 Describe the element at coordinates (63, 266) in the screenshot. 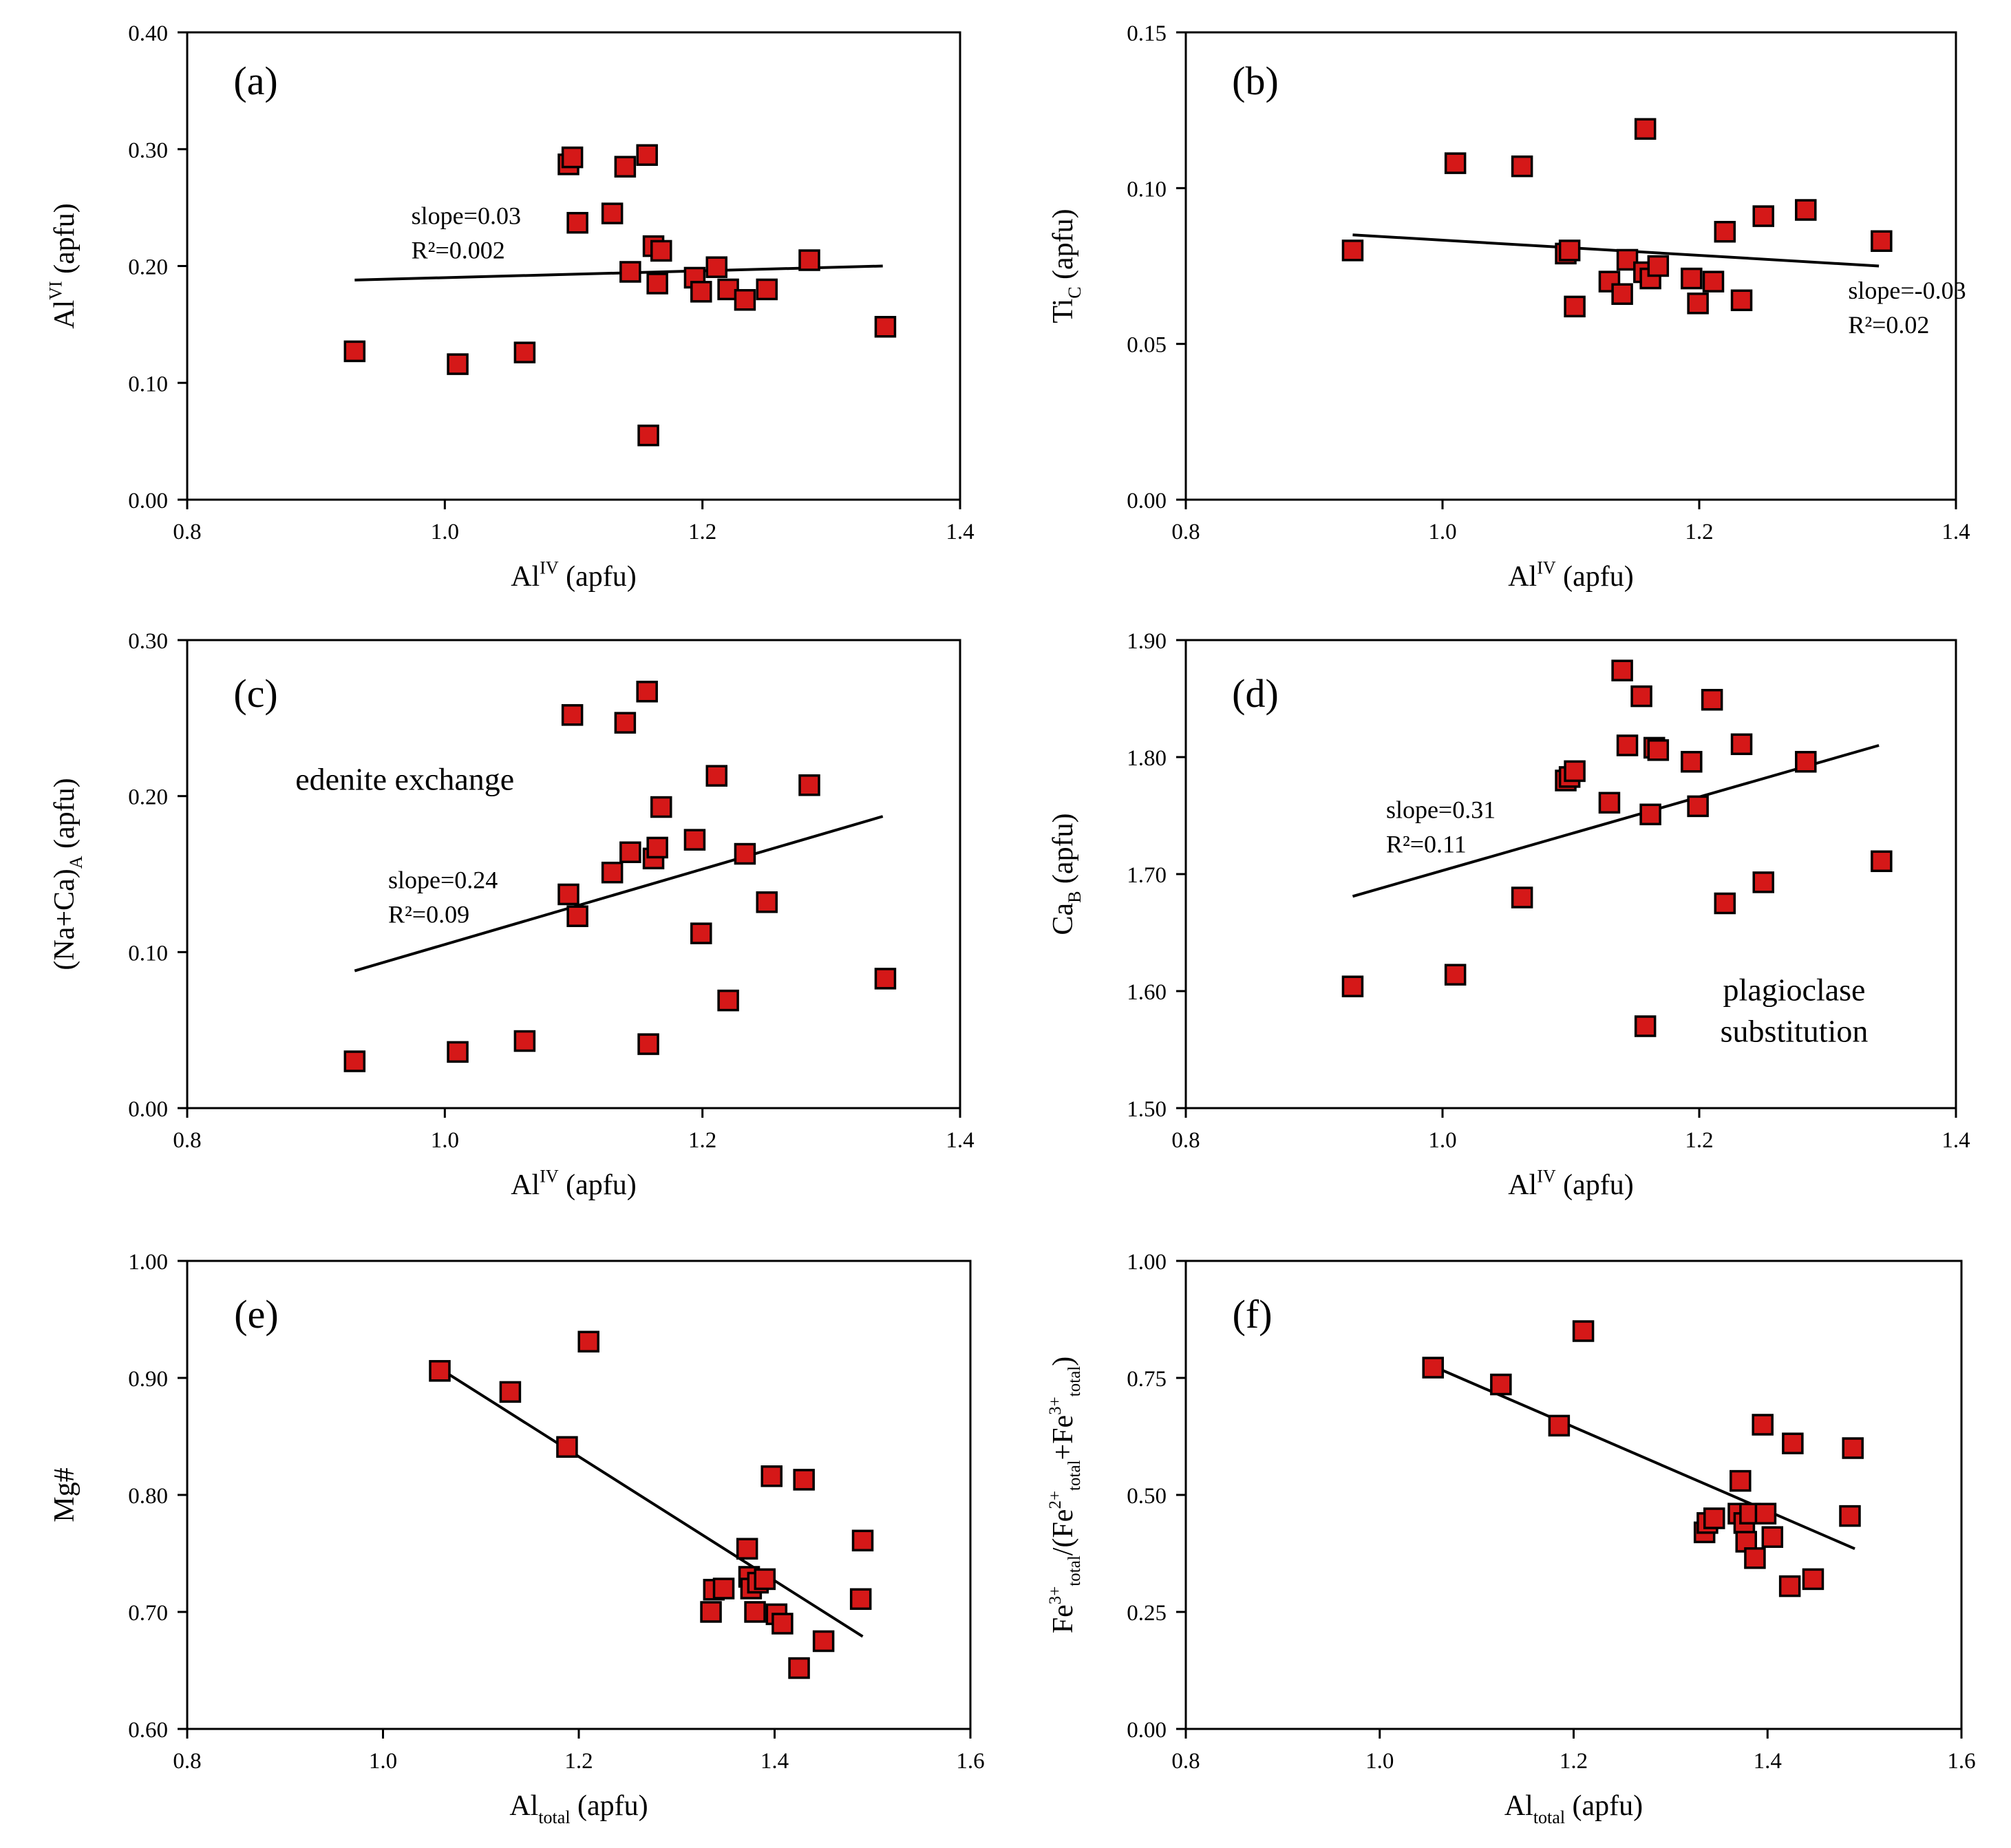

I see `y-axis-label: AlVI (apfu)` at that location.